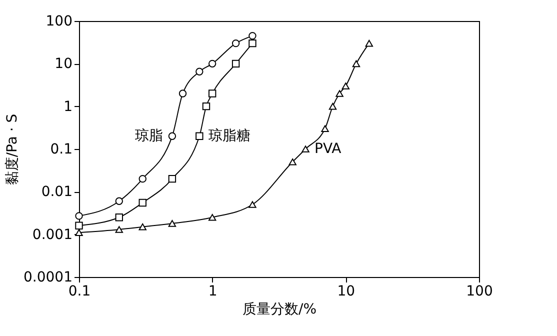  Describe the element at coordinates (59, 22) in the screenshot. I see `y-tick-label: 100` at that location.